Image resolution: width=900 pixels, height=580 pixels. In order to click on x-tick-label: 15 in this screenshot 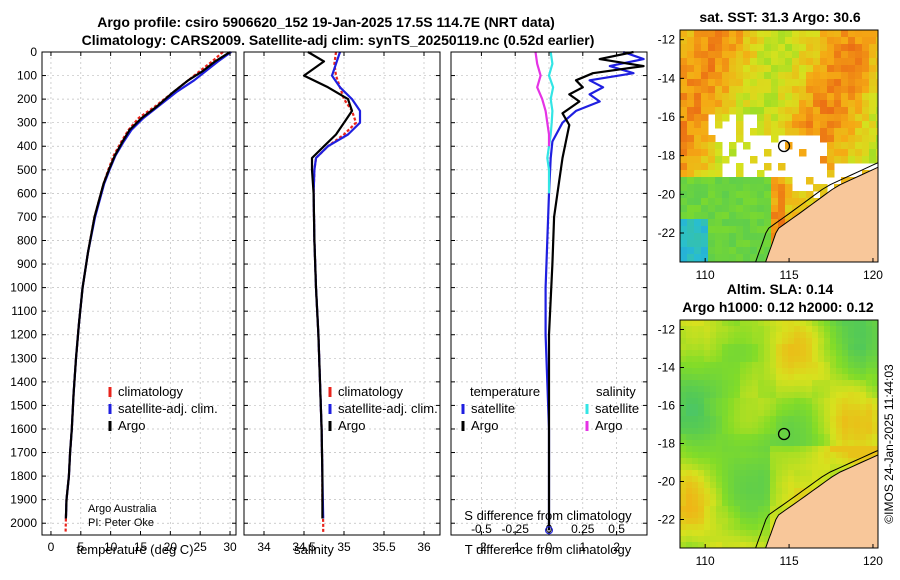, I will do `click(141, 547)`.